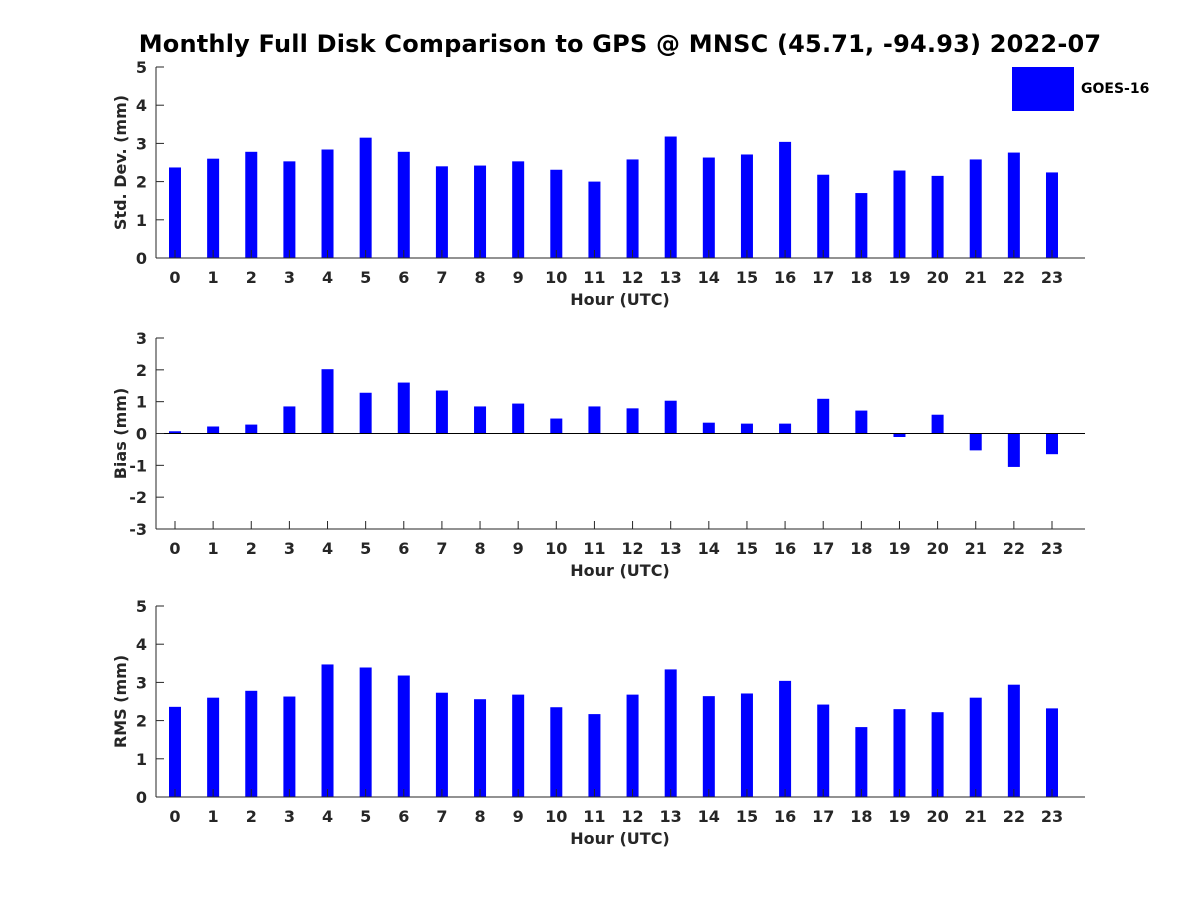  What do you see at coordinates (785, 816) in the screenshot?
I see `rms-xtick-label: 16` at bounding box center [785, 816].